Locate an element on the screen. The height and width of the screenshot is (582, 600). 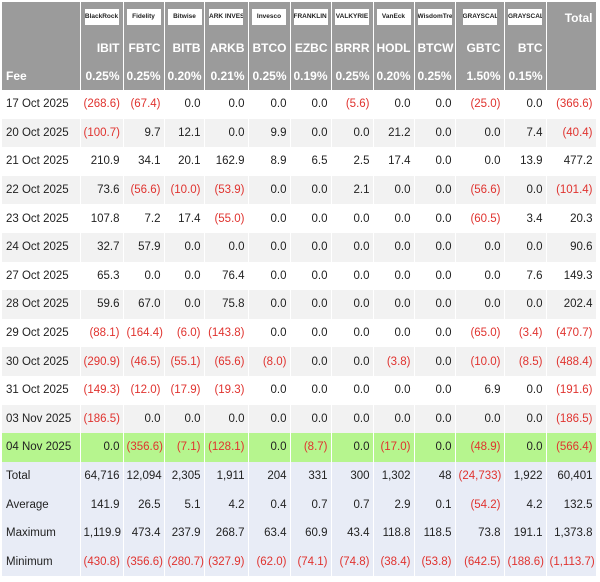
flow-value: 64,716 is located at coordinates (102, 476).